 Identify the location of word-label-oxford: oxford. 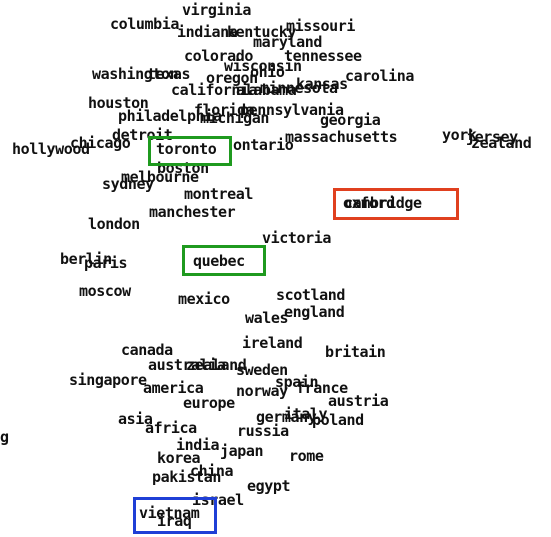
(369, 203).